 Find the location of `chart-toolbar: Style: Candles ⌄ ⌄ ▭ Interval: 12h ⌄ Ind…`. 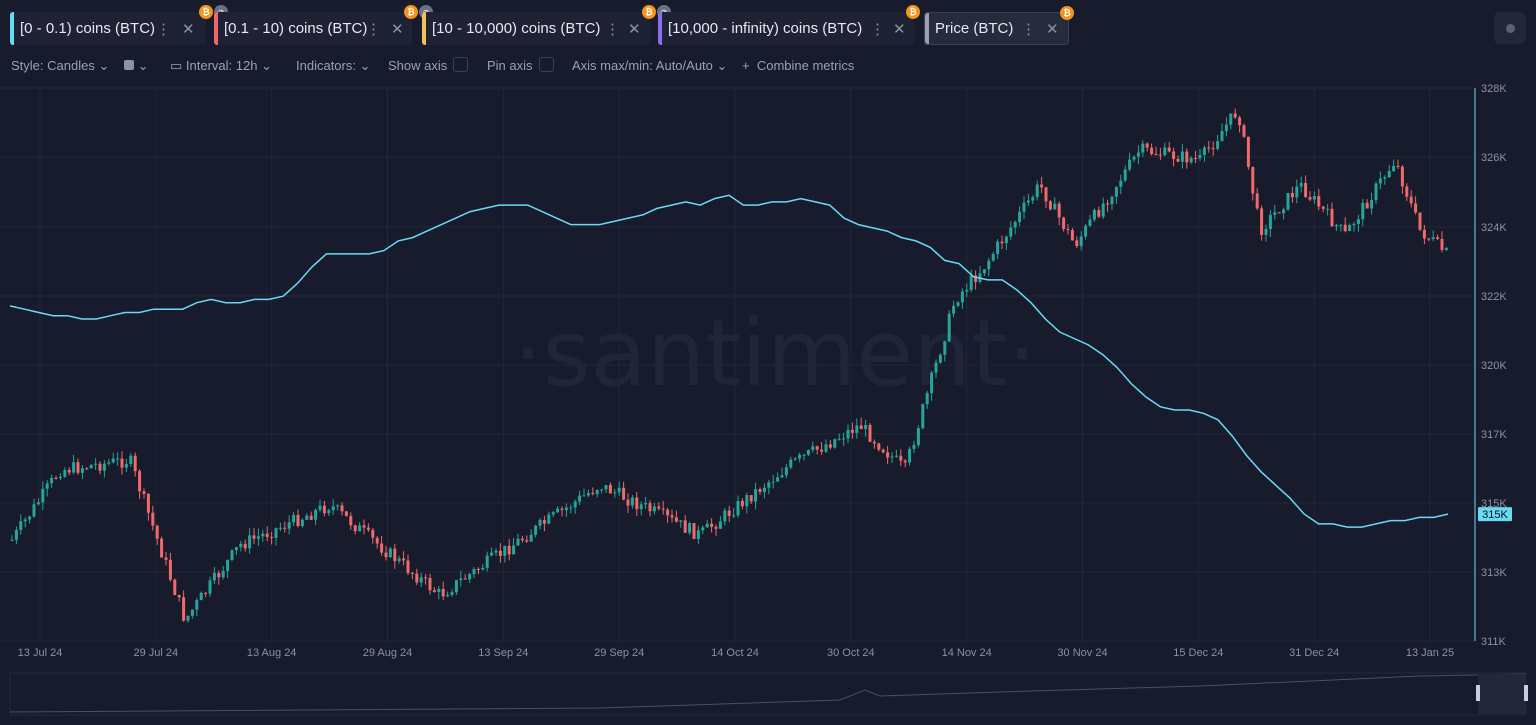

chart-toolbar: Style: Candles ⌄ ⌄ ▭ Interval: 12h ⌄ Ind… is located at coordinates (768, 66).